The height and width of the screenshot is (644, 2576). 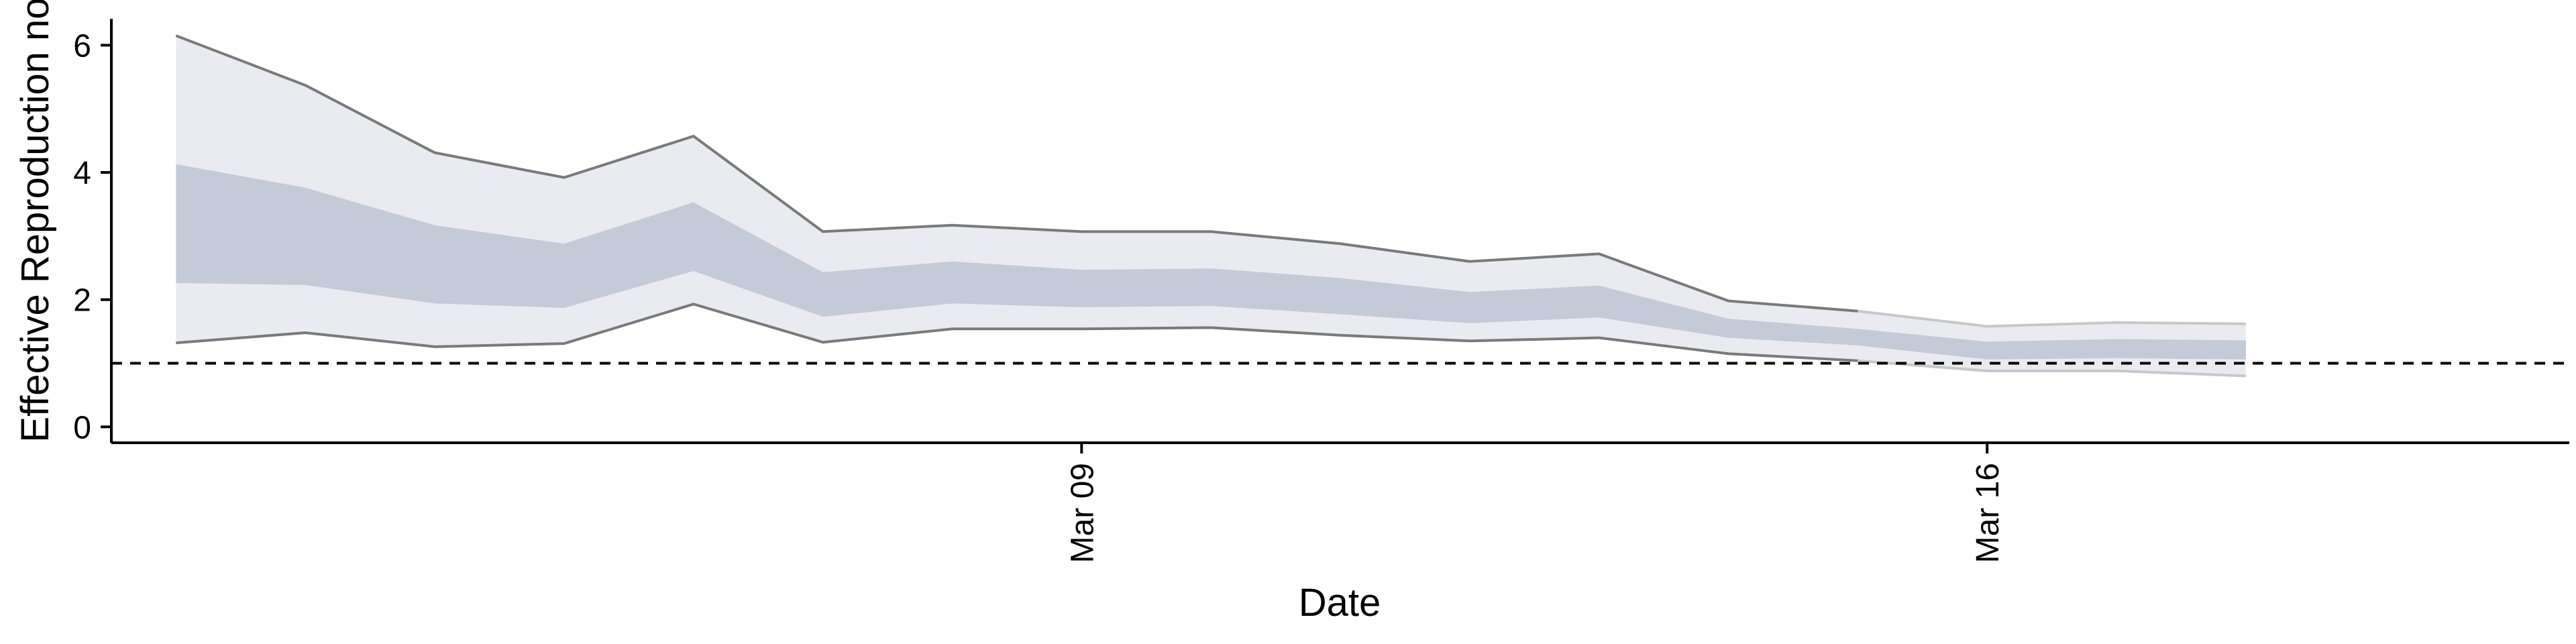 I want to click on y-tick-label: 0, so click(x=82, y=427).